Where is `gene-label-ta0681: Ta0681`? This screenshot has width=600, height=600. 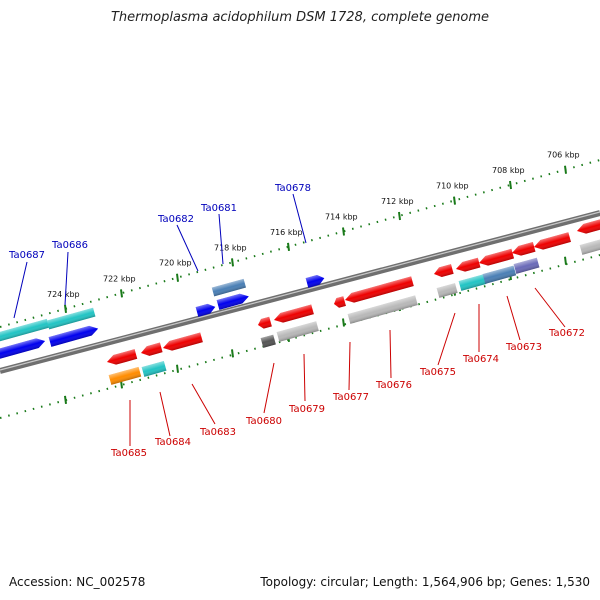
gene-label-ta0681: Ta0681 is located at coordinates (218, 208).